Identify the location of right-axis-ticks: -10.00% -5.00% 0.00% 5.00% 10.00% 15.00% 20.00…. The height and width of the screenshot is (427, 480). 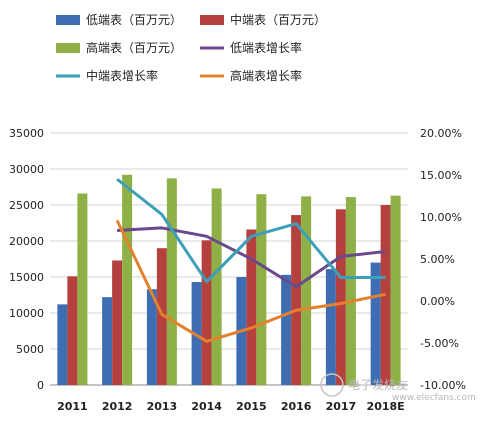
(443, 259).